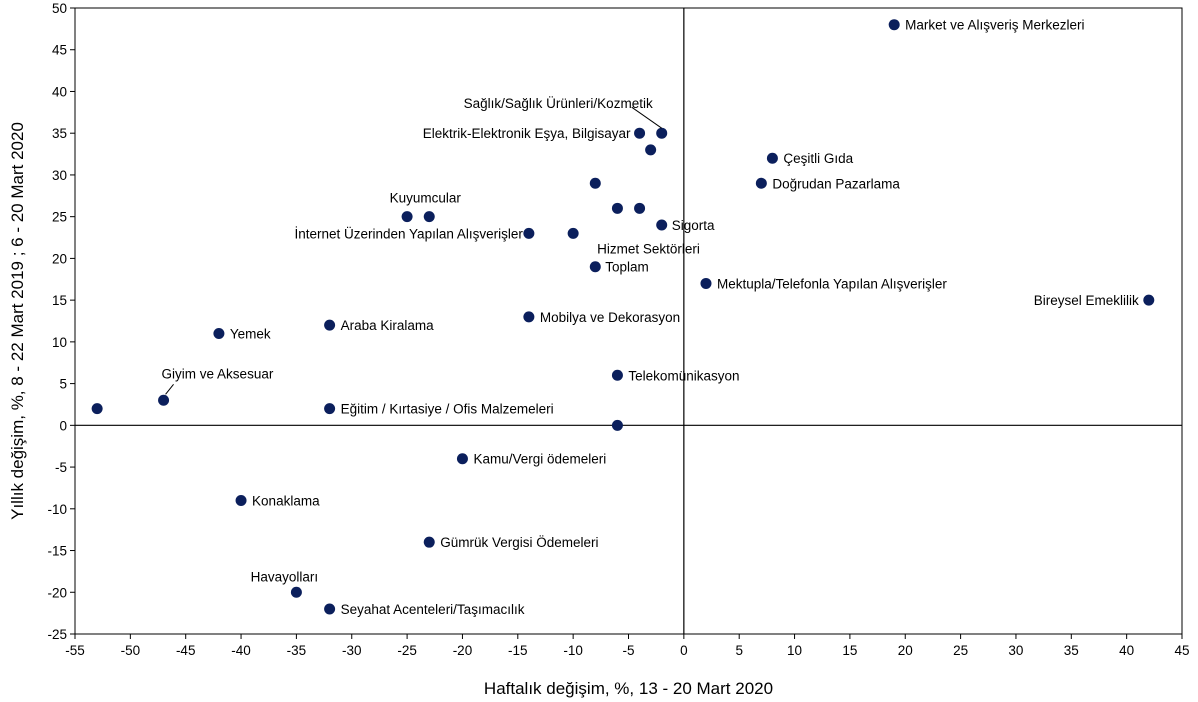 The width and height of the screenshot is (1198, 702). What do you see at coordinates (218, 373) in the screenshot?
I see `point-label: Giyim ve Aksesuar` at bounding box center [218, 373].